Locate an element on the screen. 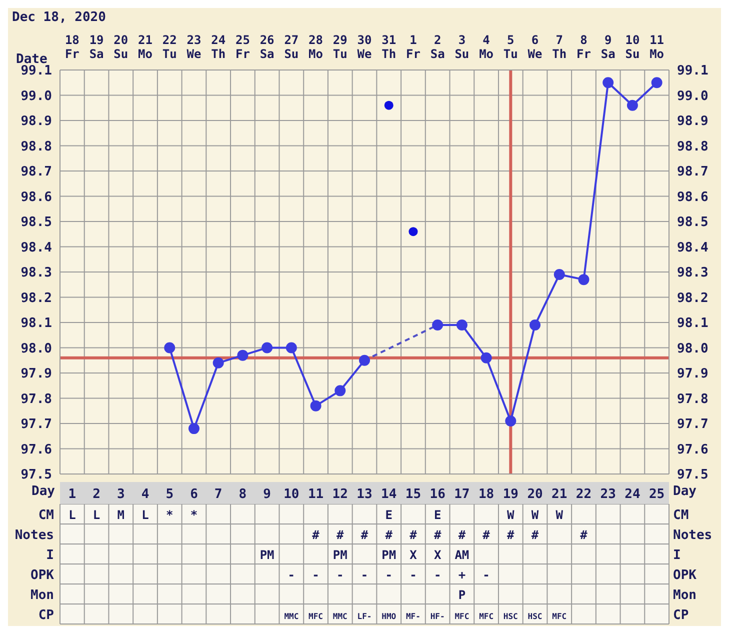 Image resolution: width=729 pixels, height=637 pixels. x2-tick-label: 22 Tu is located at coordinates (169, 47).